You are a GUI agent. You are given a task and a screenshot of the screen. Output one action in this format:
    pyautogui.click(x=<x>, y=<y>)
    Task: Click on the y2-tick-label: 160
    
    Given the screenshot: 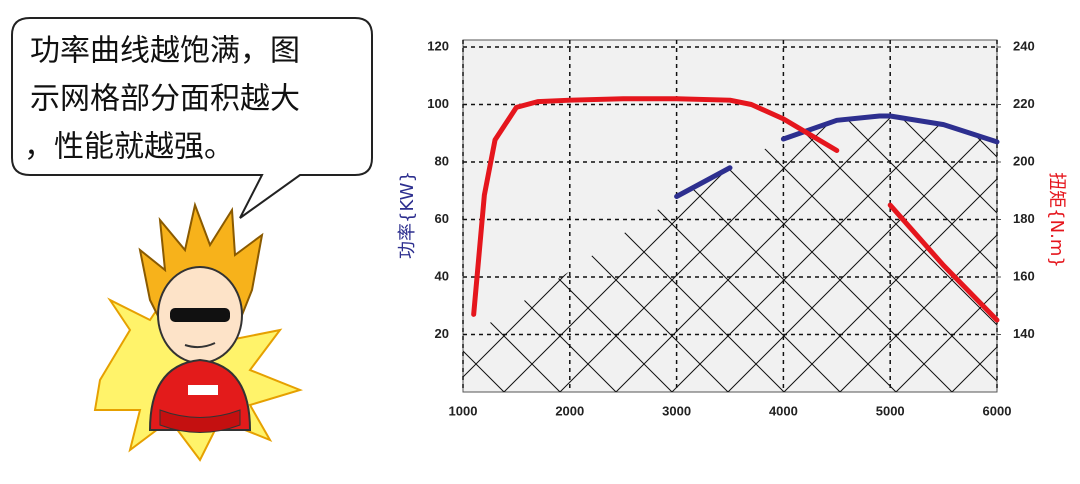 What is the action you would take?
    pyautogui.click(x=1024, y=275)
    